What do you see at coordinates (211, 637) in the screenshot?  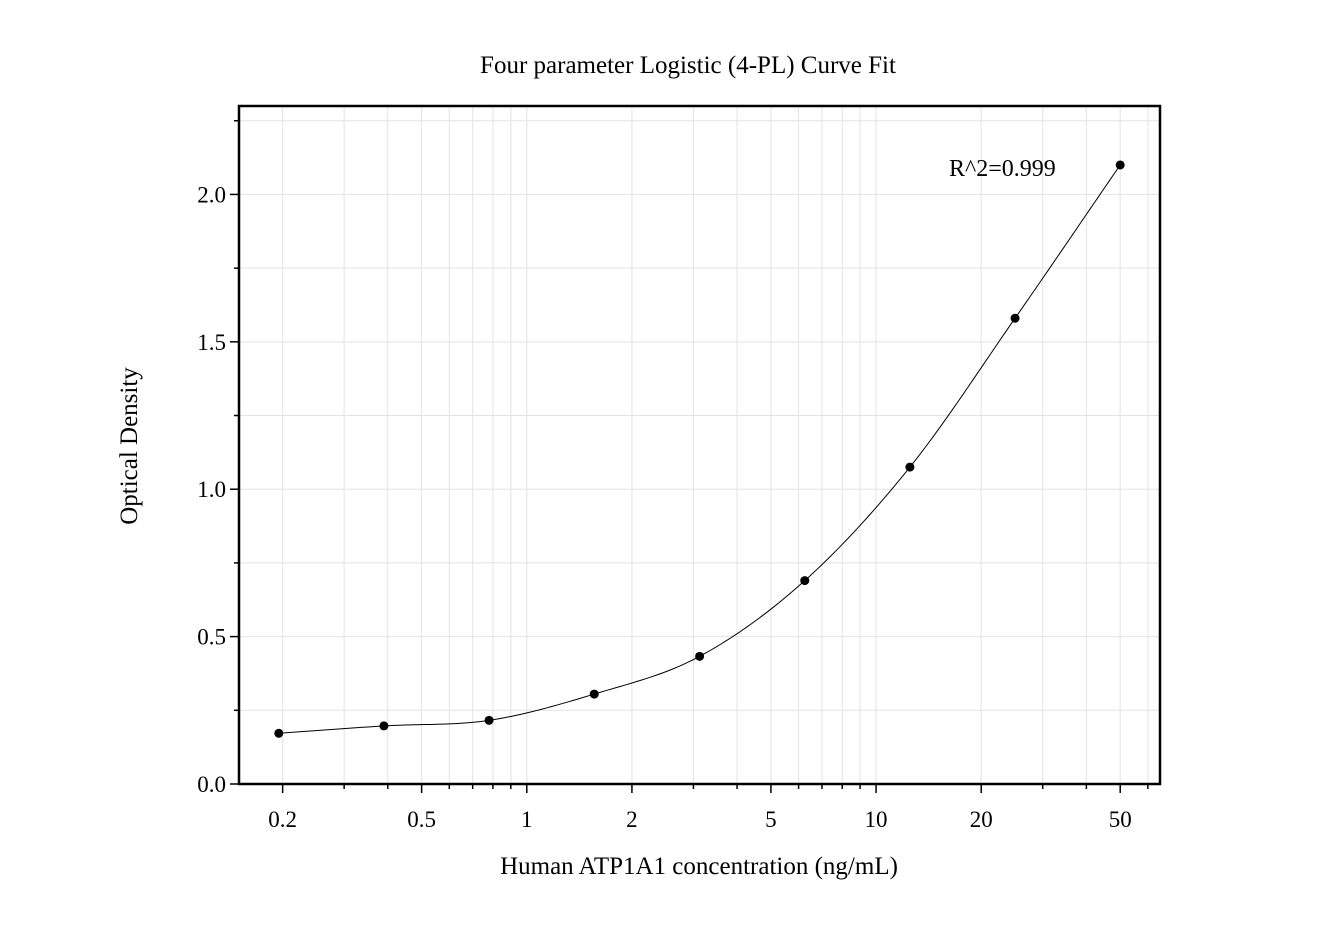 I see `y-tick-label: 0.5` at bounding box center [211, 637].